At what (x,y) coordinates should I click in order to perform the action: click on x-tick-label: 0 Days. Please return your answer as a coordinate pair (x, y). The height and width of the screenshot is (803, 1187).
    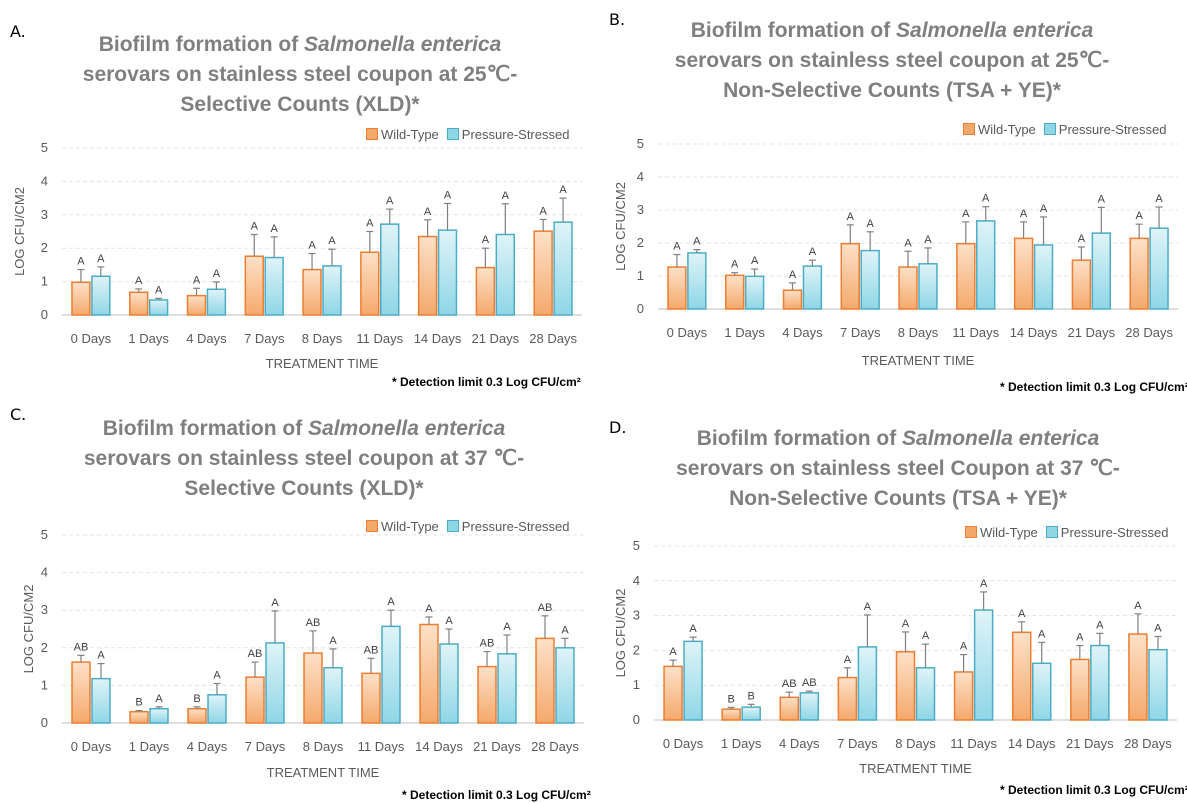
    Looking at the image, I should click on (91, 746).